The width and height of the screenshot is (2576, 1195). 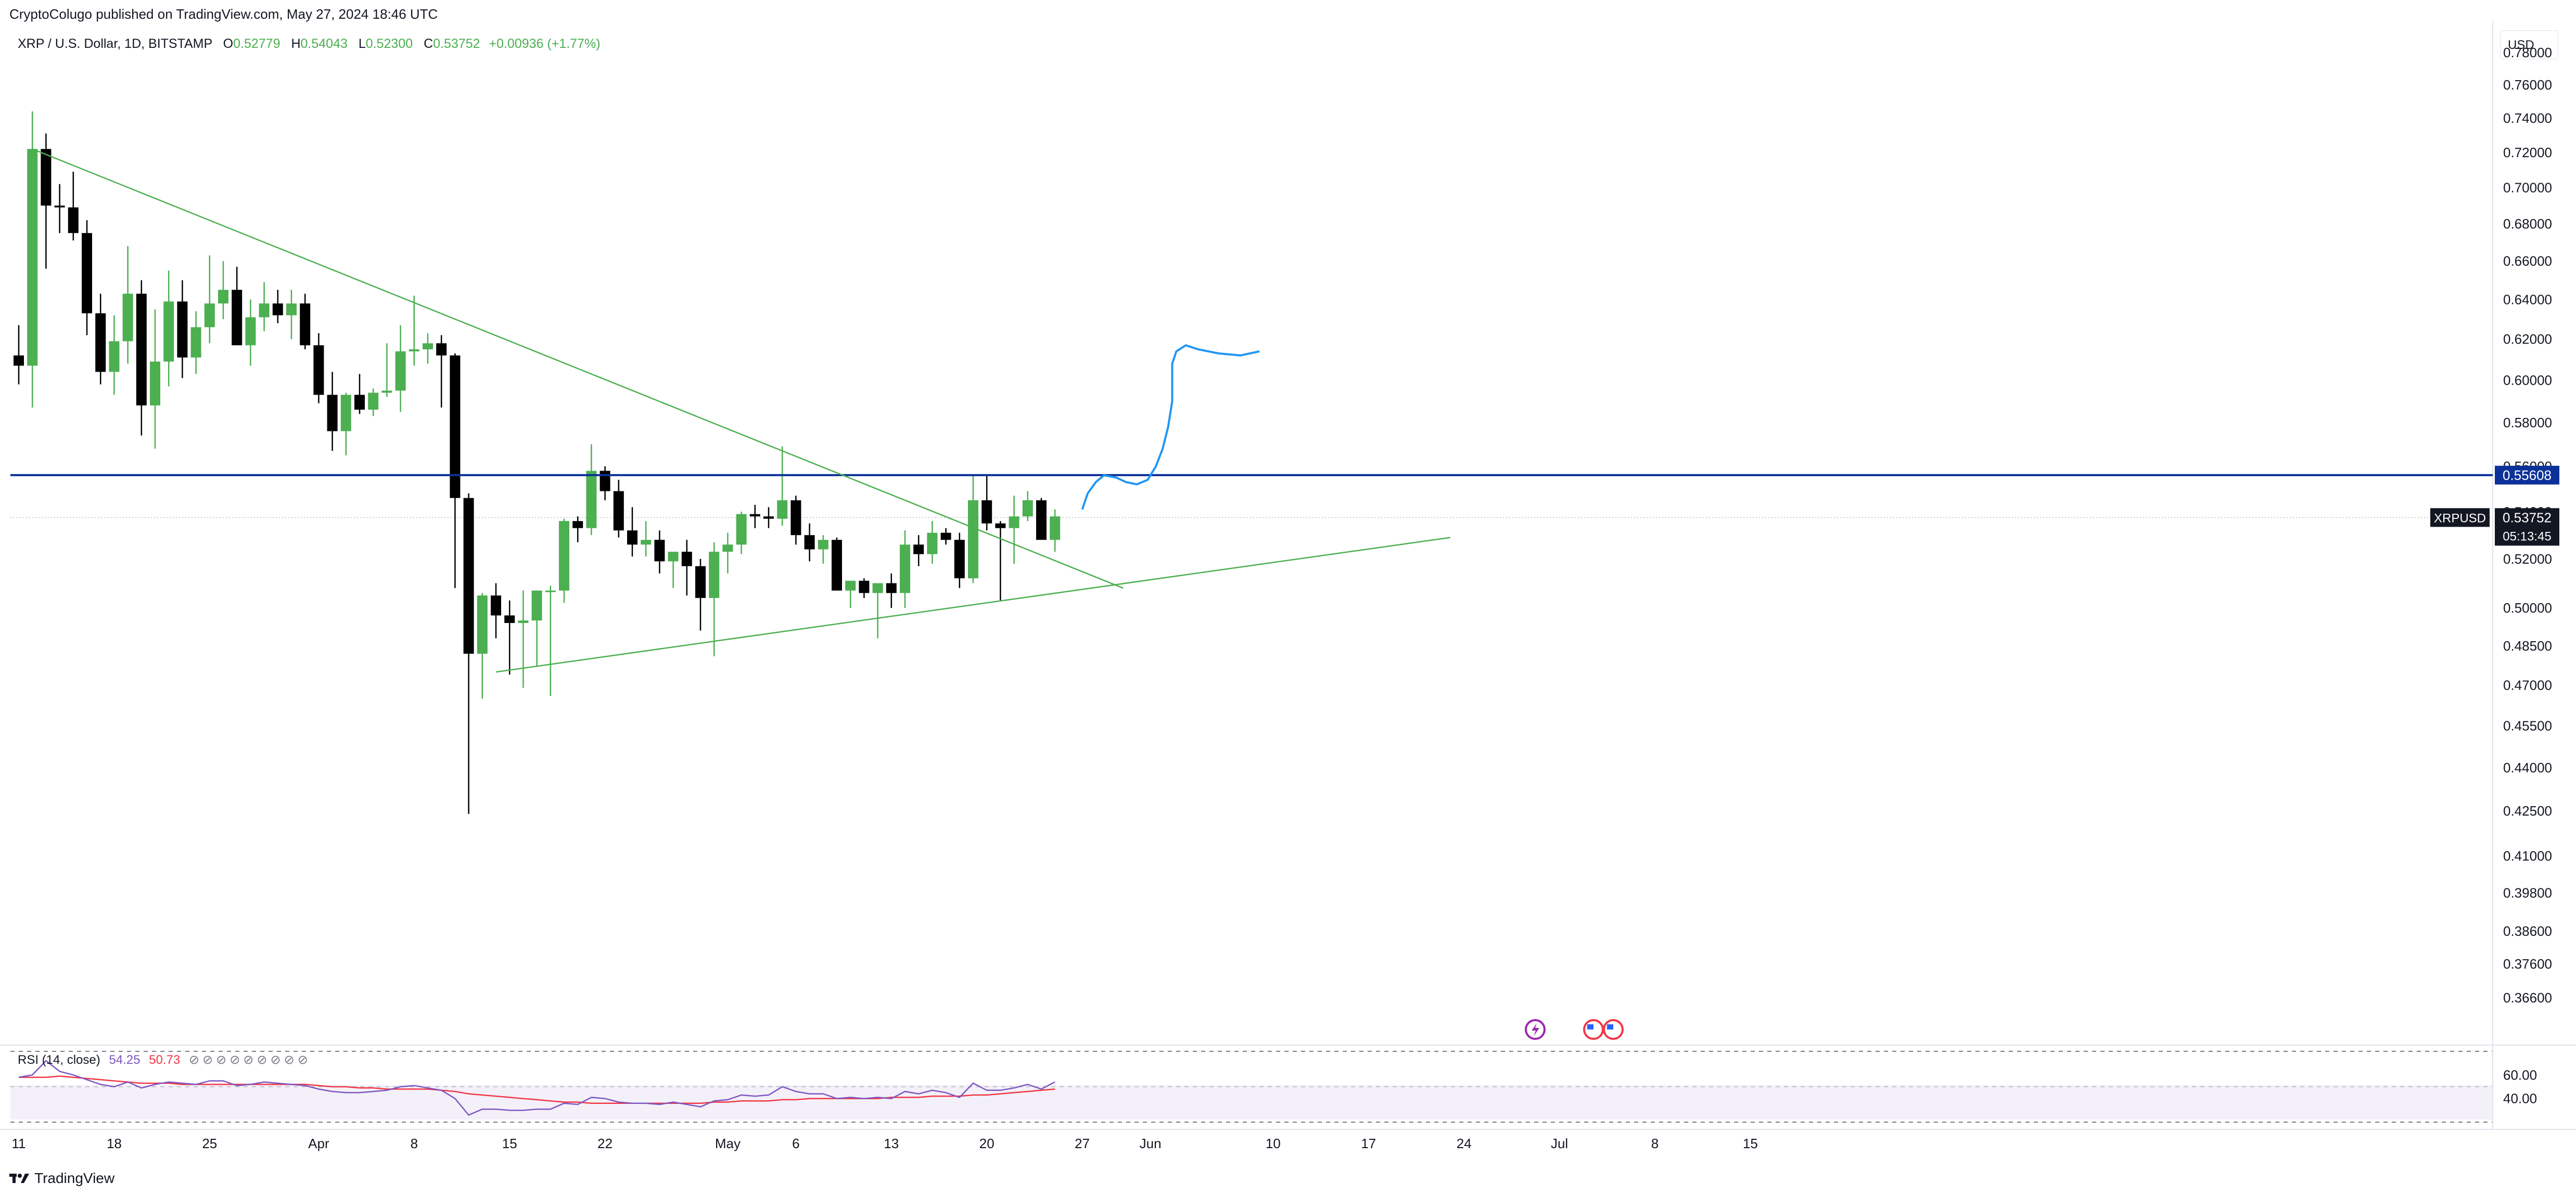 What do you see at coordinates (2529, 44) in the screenshot?
I see `currency-button: USD` at bounding box center [2529, 44].